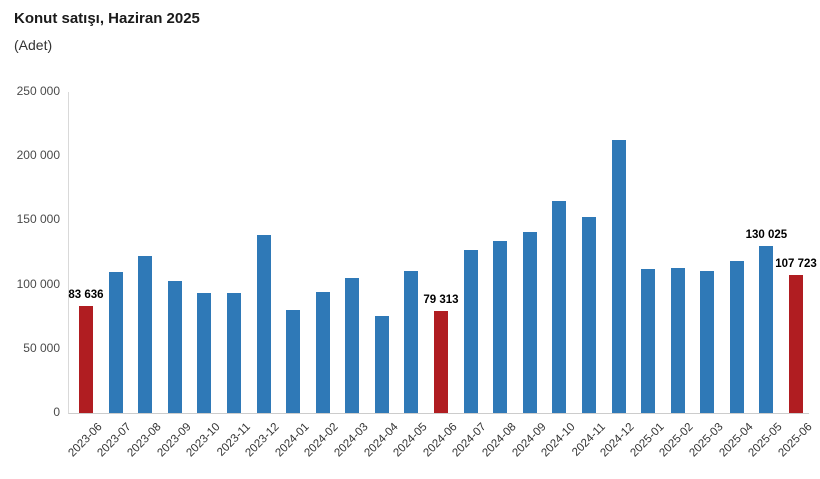 Image resolution: width=820 pixels, height=479 pixels. Describe the element at coordinates (86, 294) in the screenshot. I see `bar-value-label: 83 636` at that location.